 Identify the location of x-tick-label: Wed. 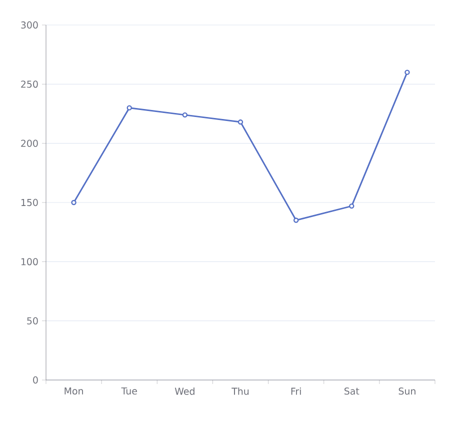
(184, 391).